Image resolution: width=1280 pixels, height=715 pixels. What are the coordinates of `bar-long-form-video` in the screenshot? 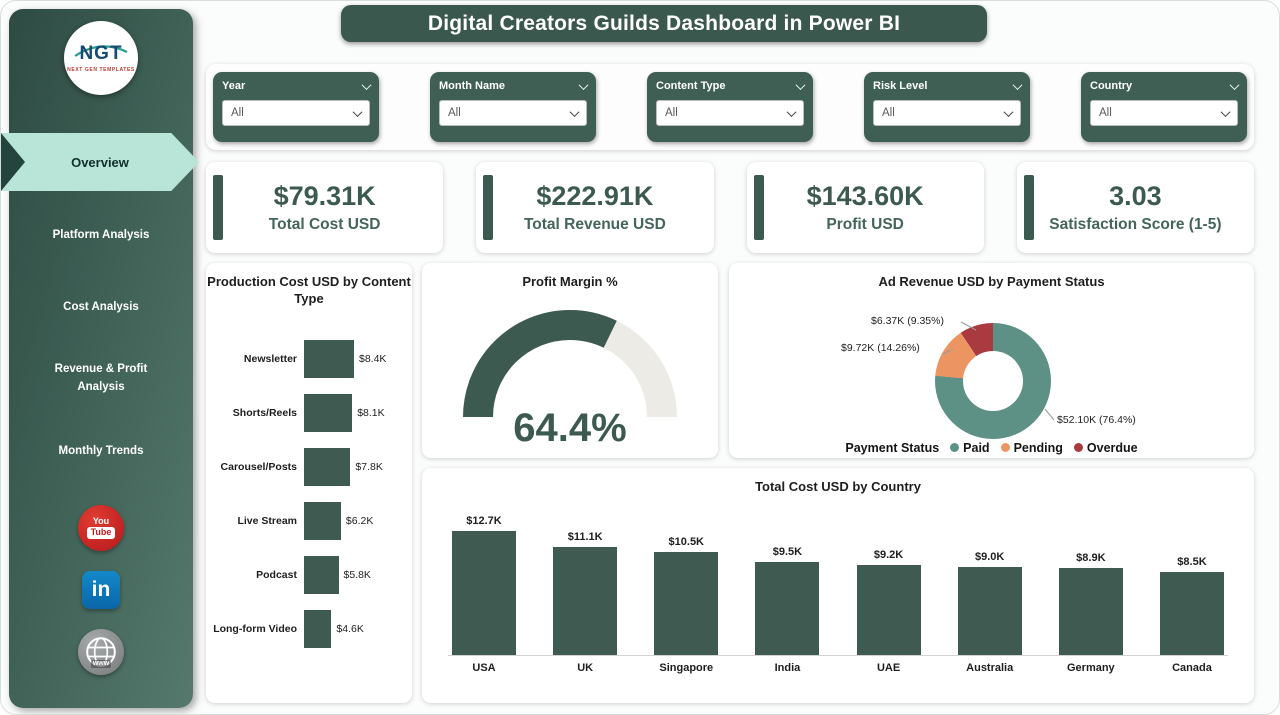 It's located at (318, 628).